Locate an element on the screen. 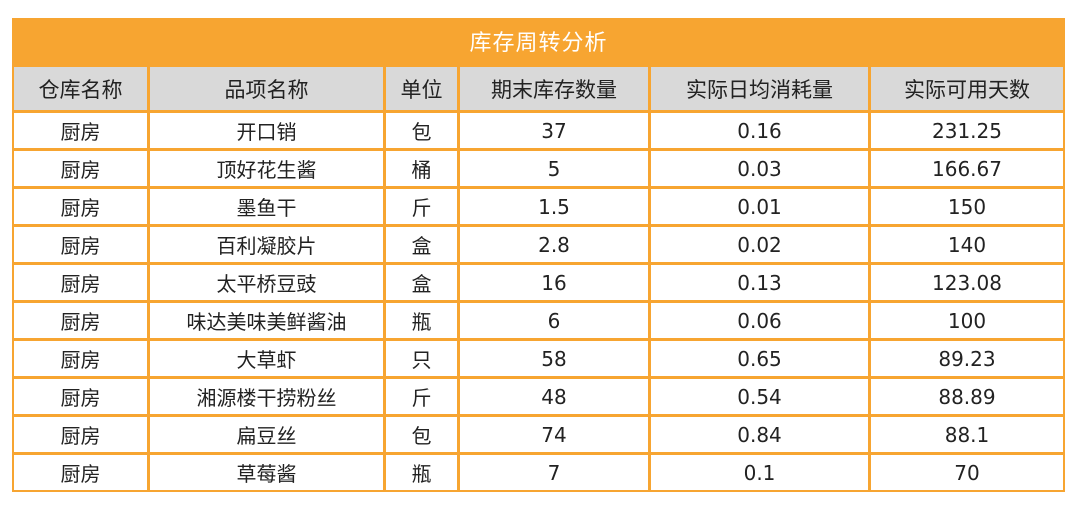  table-row: 厨房 顶好花生酱桶 5 0.03 166.67 is located at coordinates (538, 170).